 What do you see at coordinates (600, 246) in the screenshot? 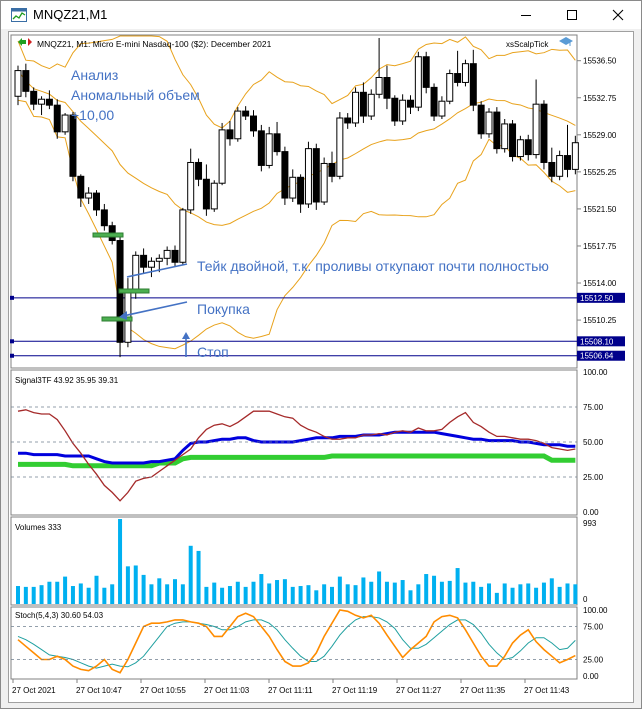
I see `price-tick-label: 15517.75` at bounding box center [600, 246].